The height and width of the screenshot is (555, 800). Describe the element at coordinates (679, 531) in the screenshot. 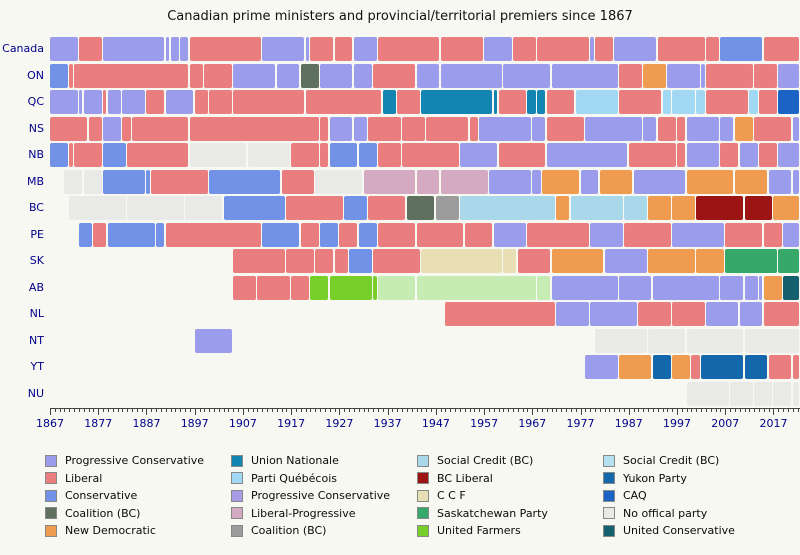

I see `legend-label: United Conservative` at that location.